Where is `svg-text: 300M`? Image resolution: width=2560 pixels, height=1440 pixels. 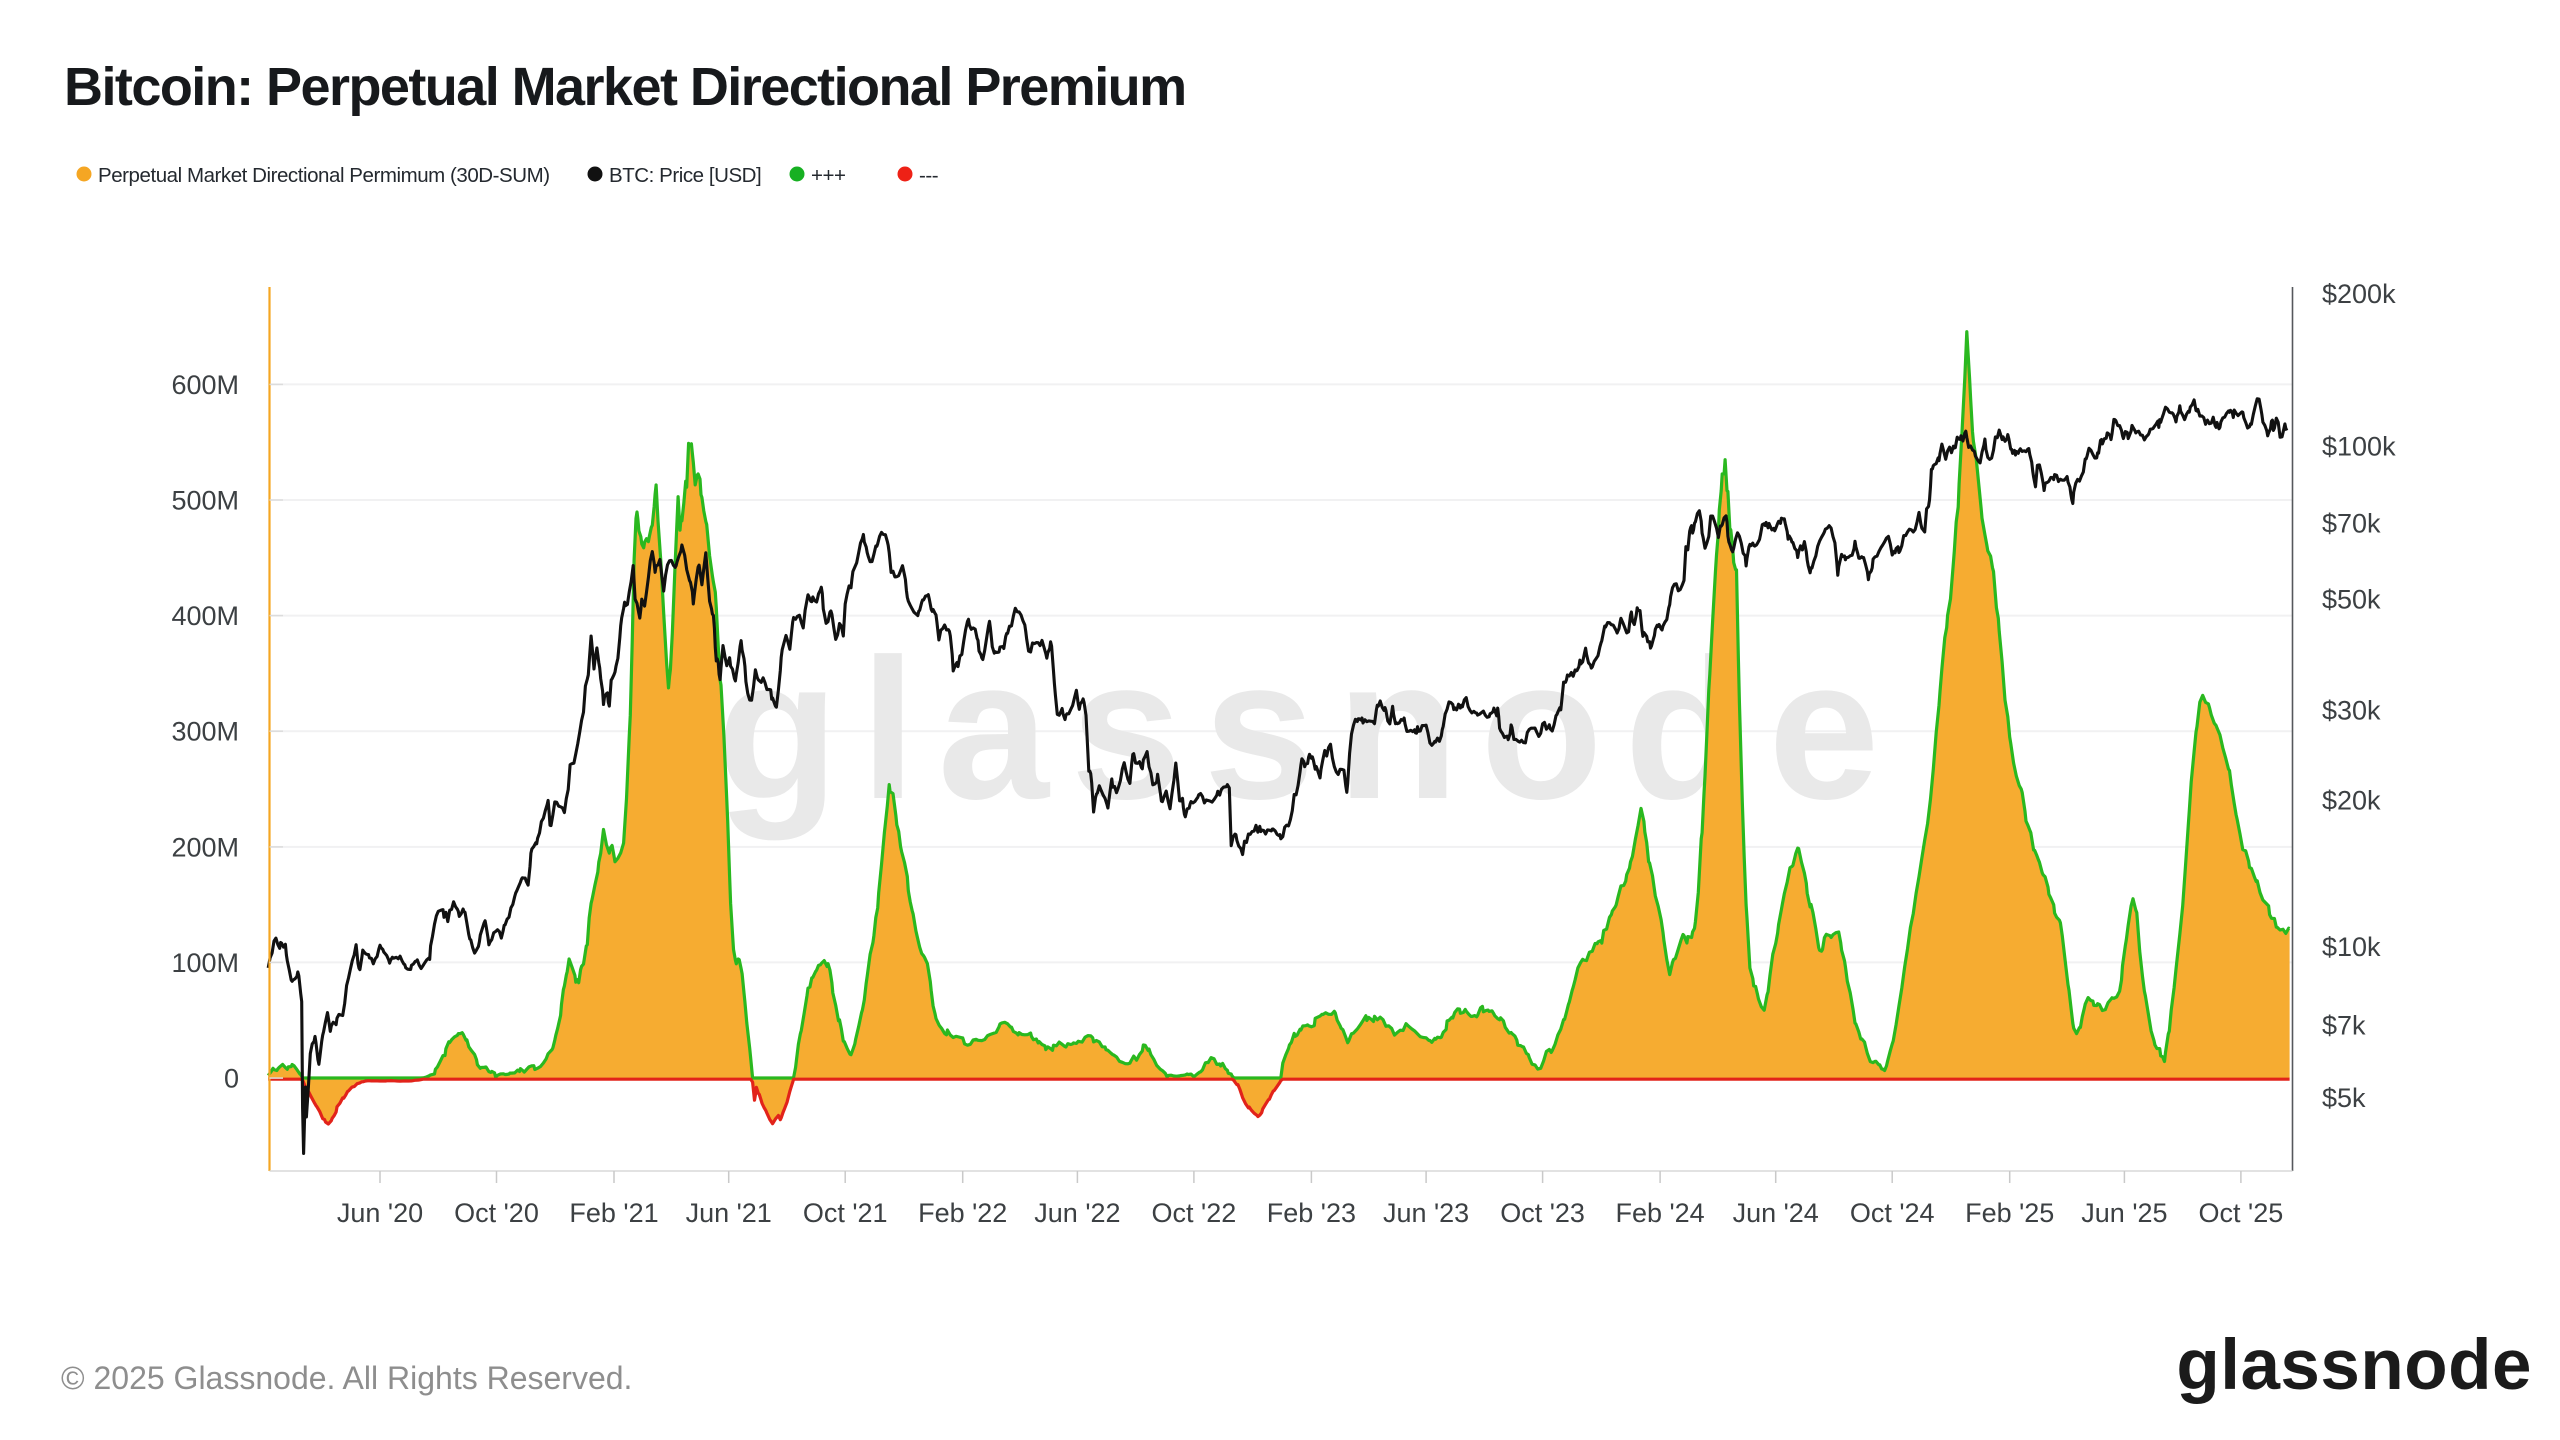 svg-text: 300M is located at coordinates (205, 732).